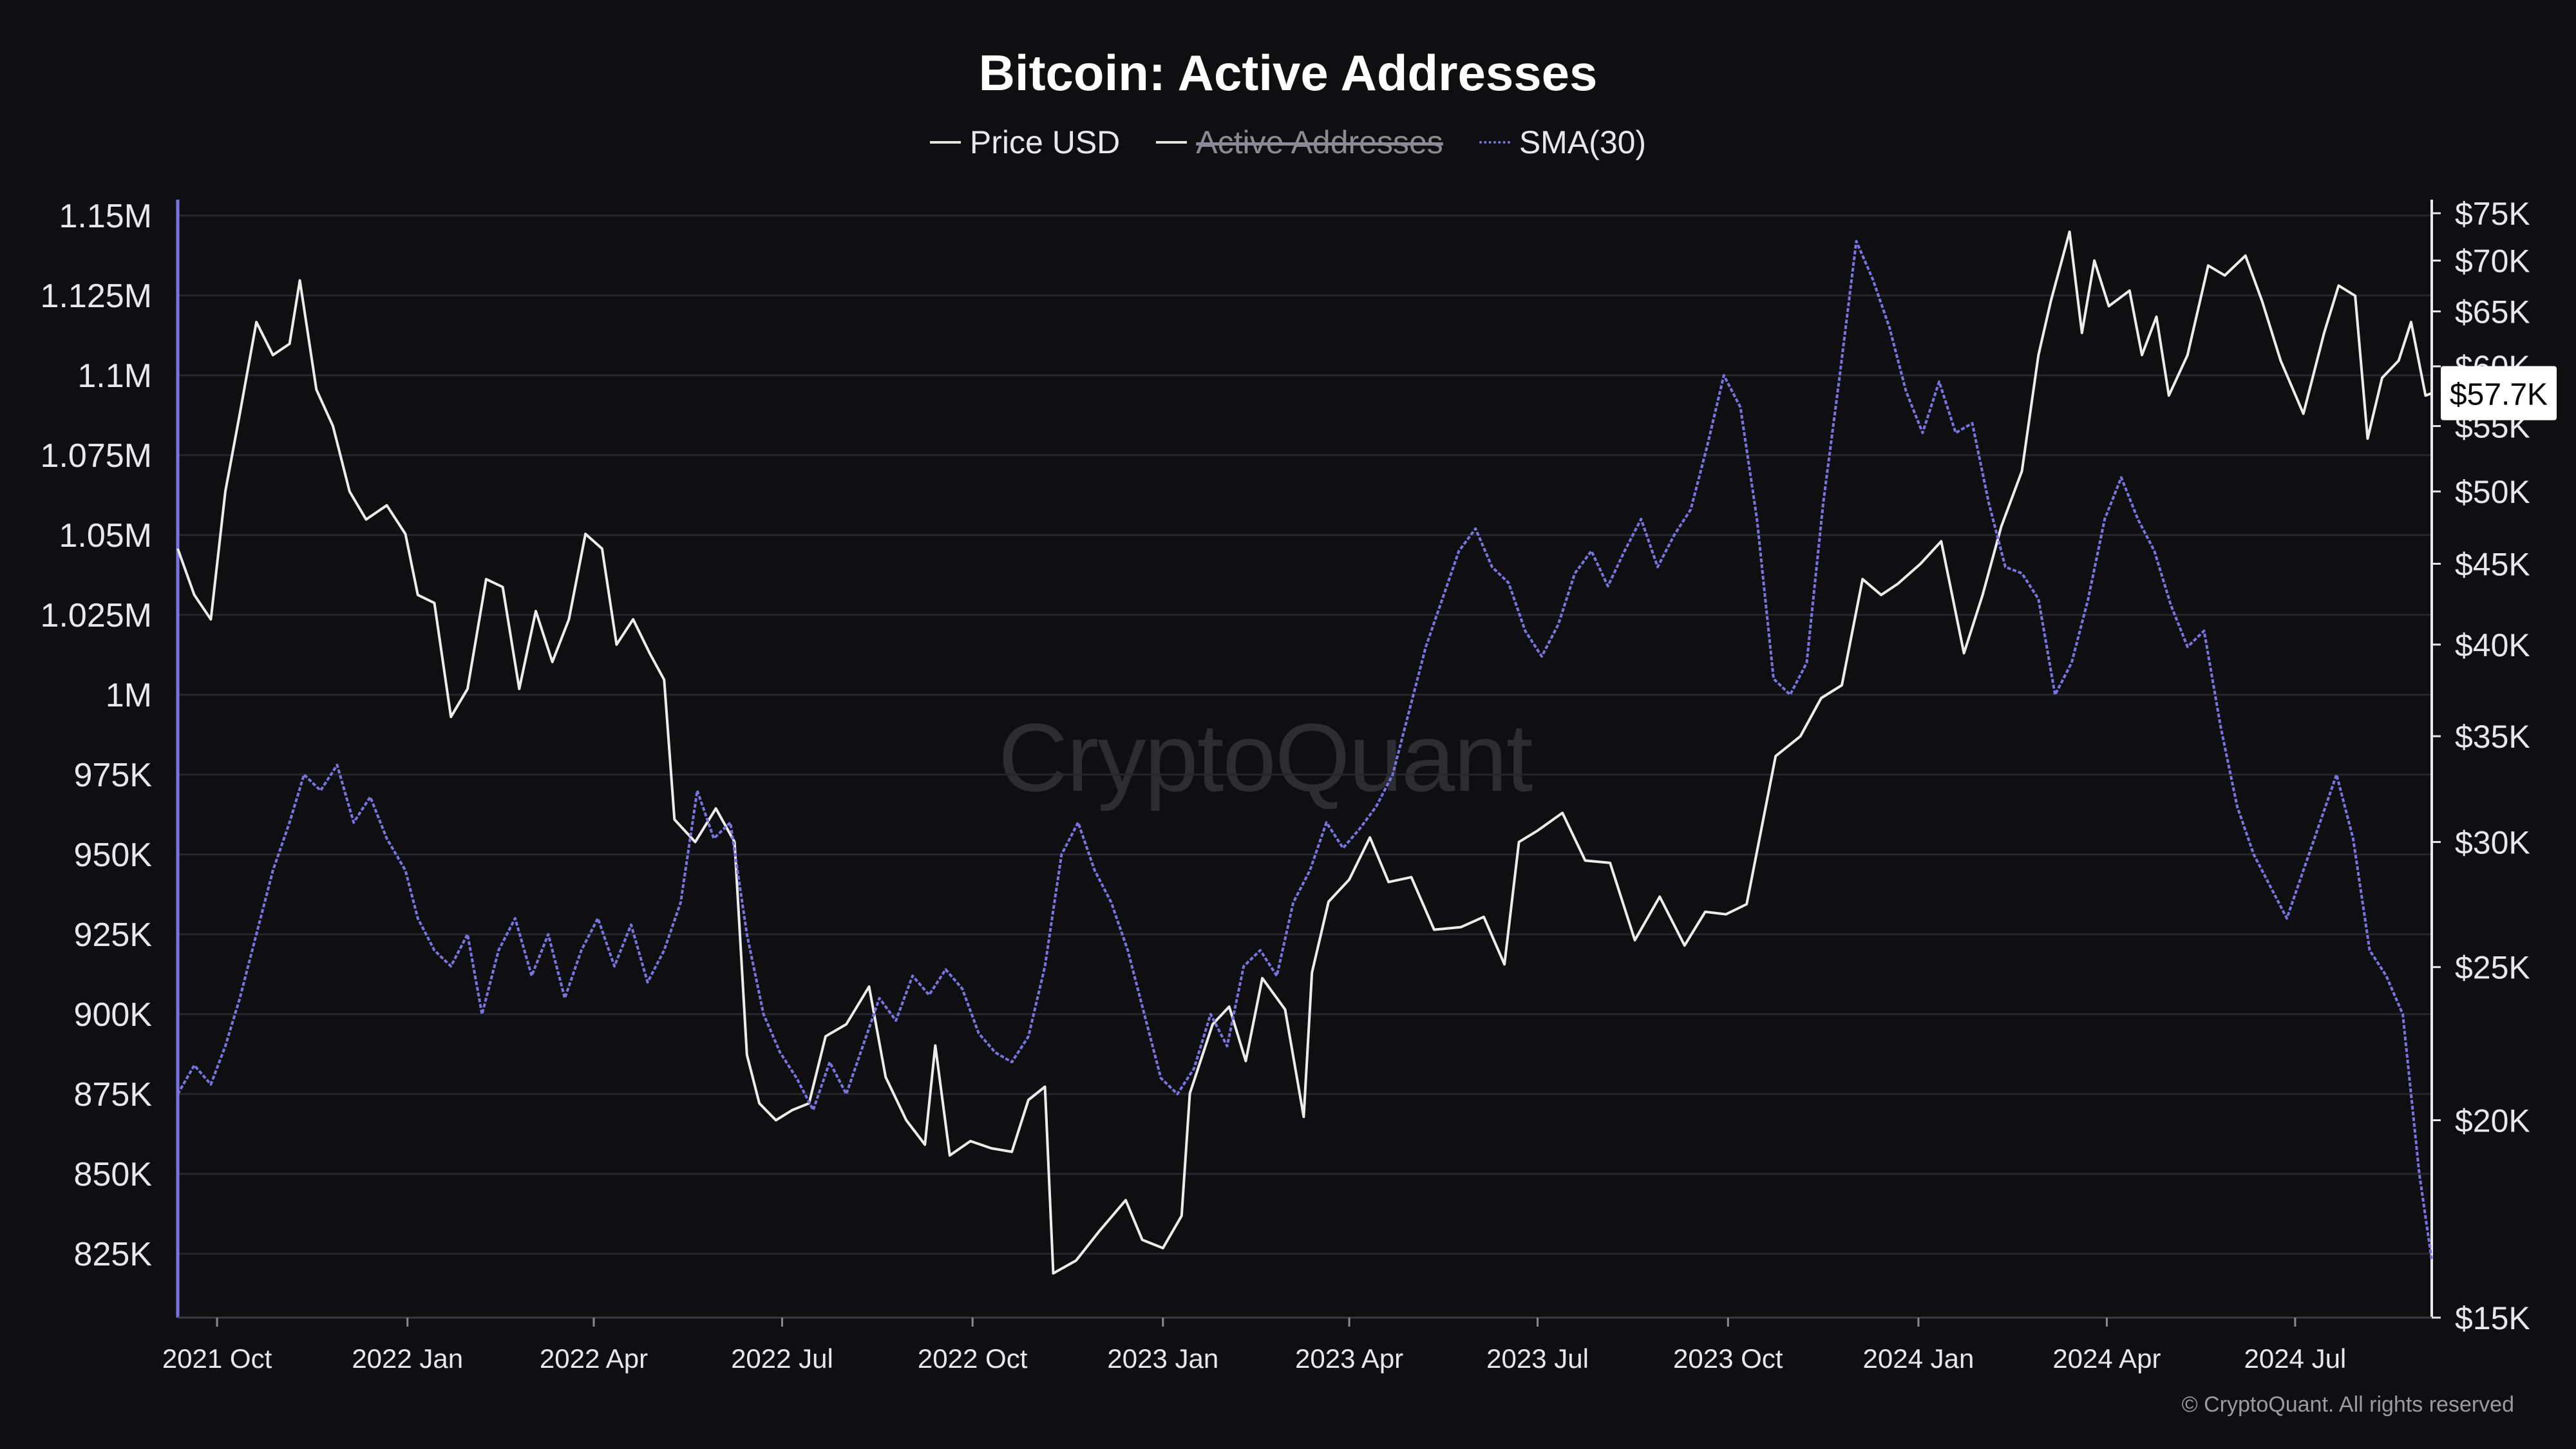 This screenshot has height=1449, width=2576. I want to click on chart-title: Bitcoin: Active Addresses, so click(1288, 72).